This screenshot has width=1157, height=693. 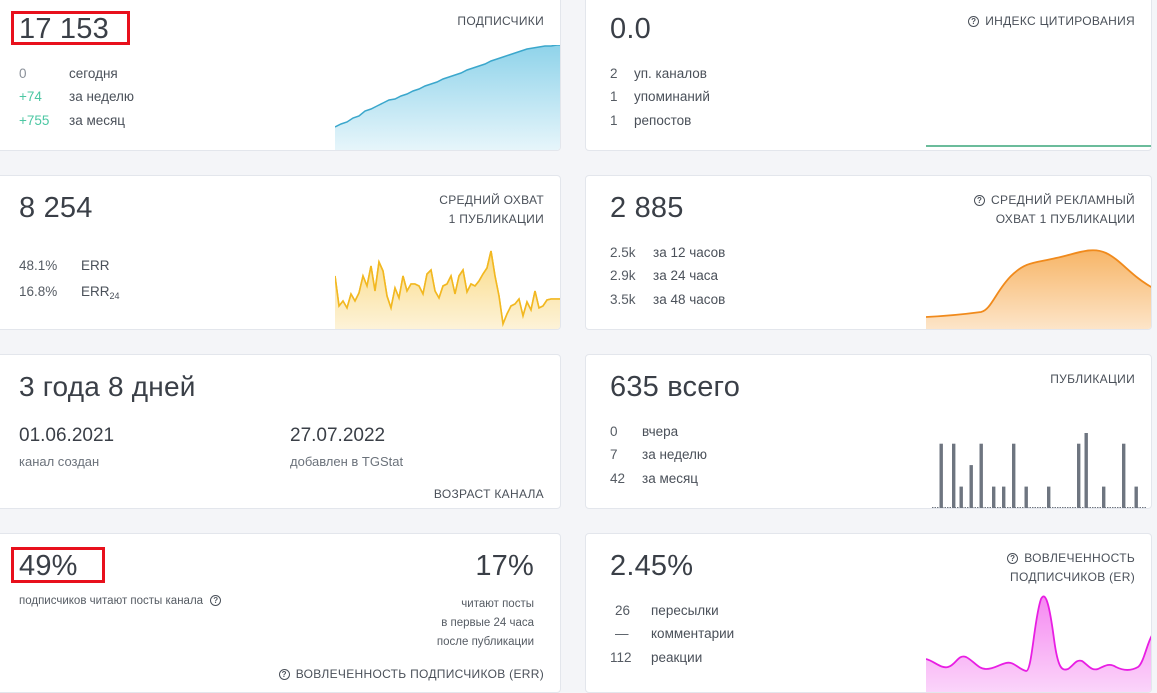 I want to click on posts-chart, so click(x=1039, y=470).